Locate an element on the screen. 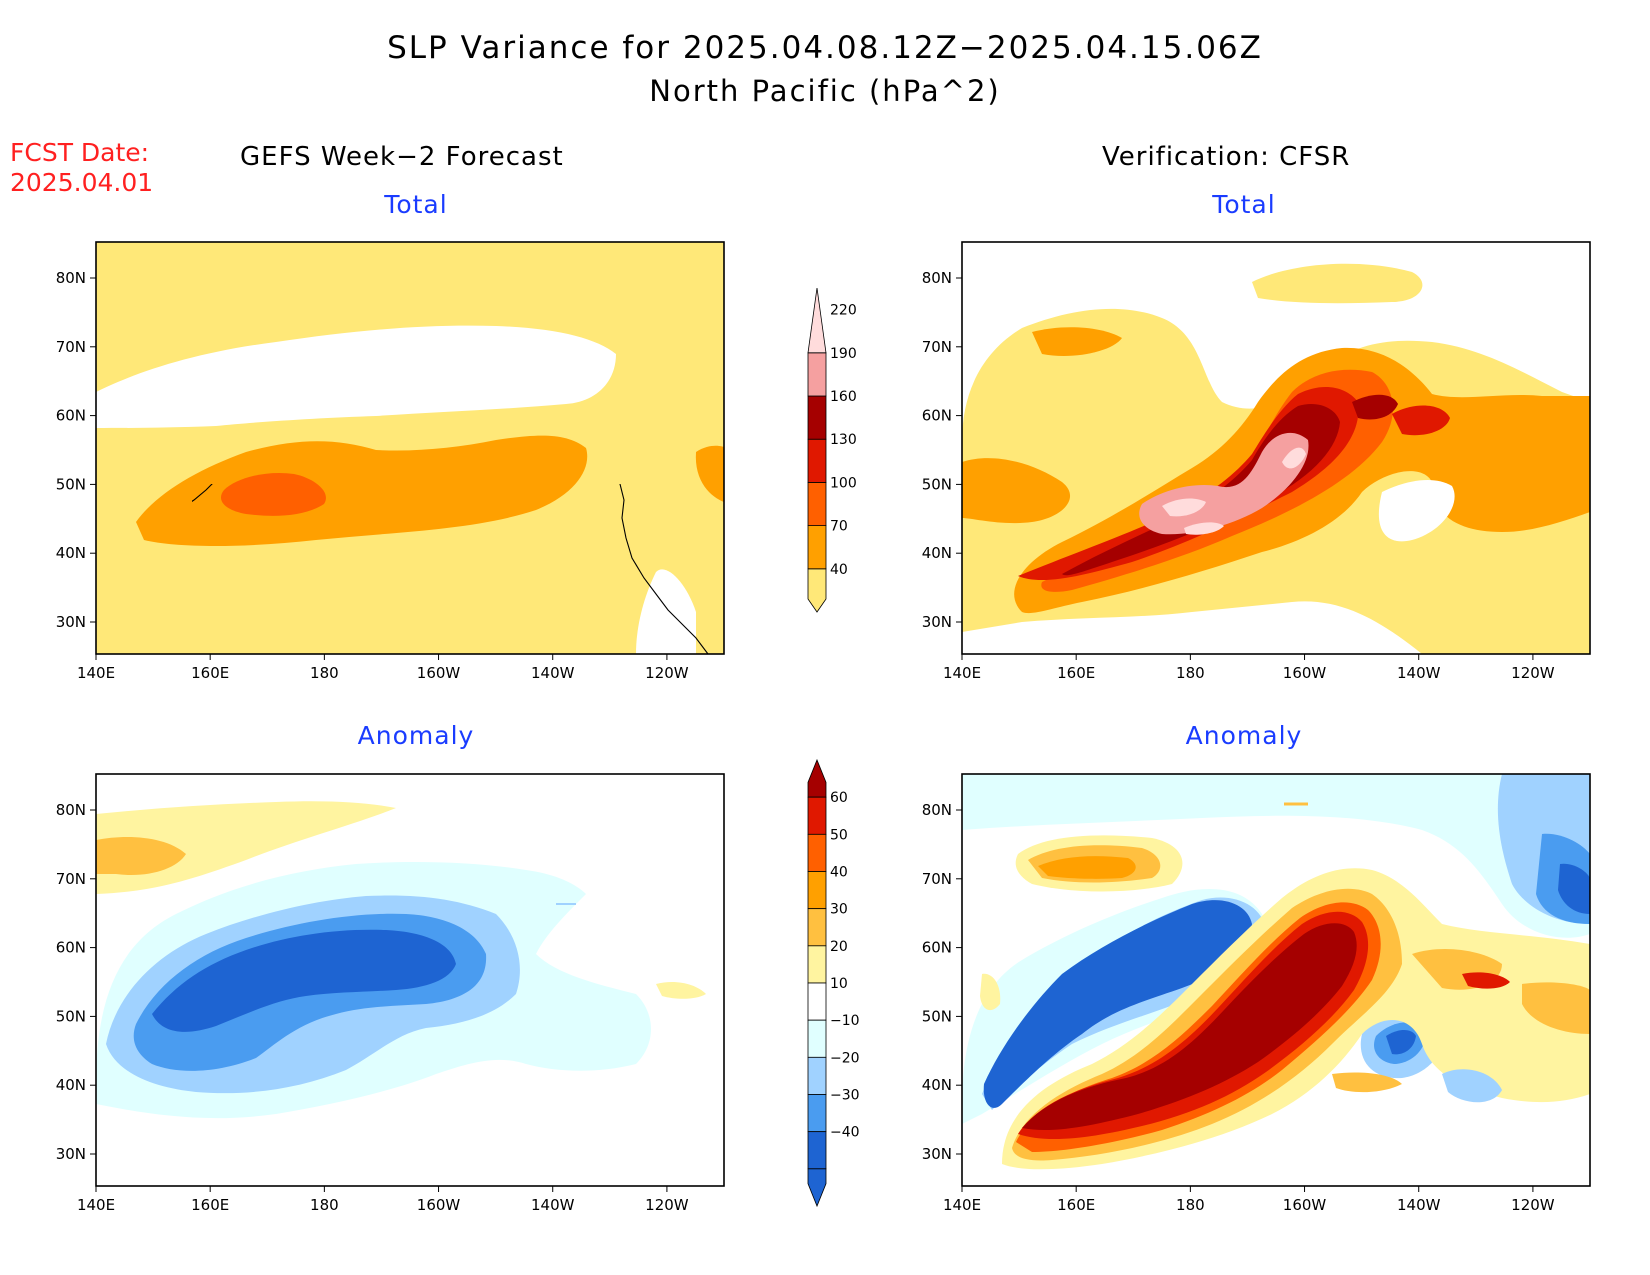 This screenshot has height=1275, width=1650. forecast-date-value: 2025.04.01 is located at coordinates (82, 182).